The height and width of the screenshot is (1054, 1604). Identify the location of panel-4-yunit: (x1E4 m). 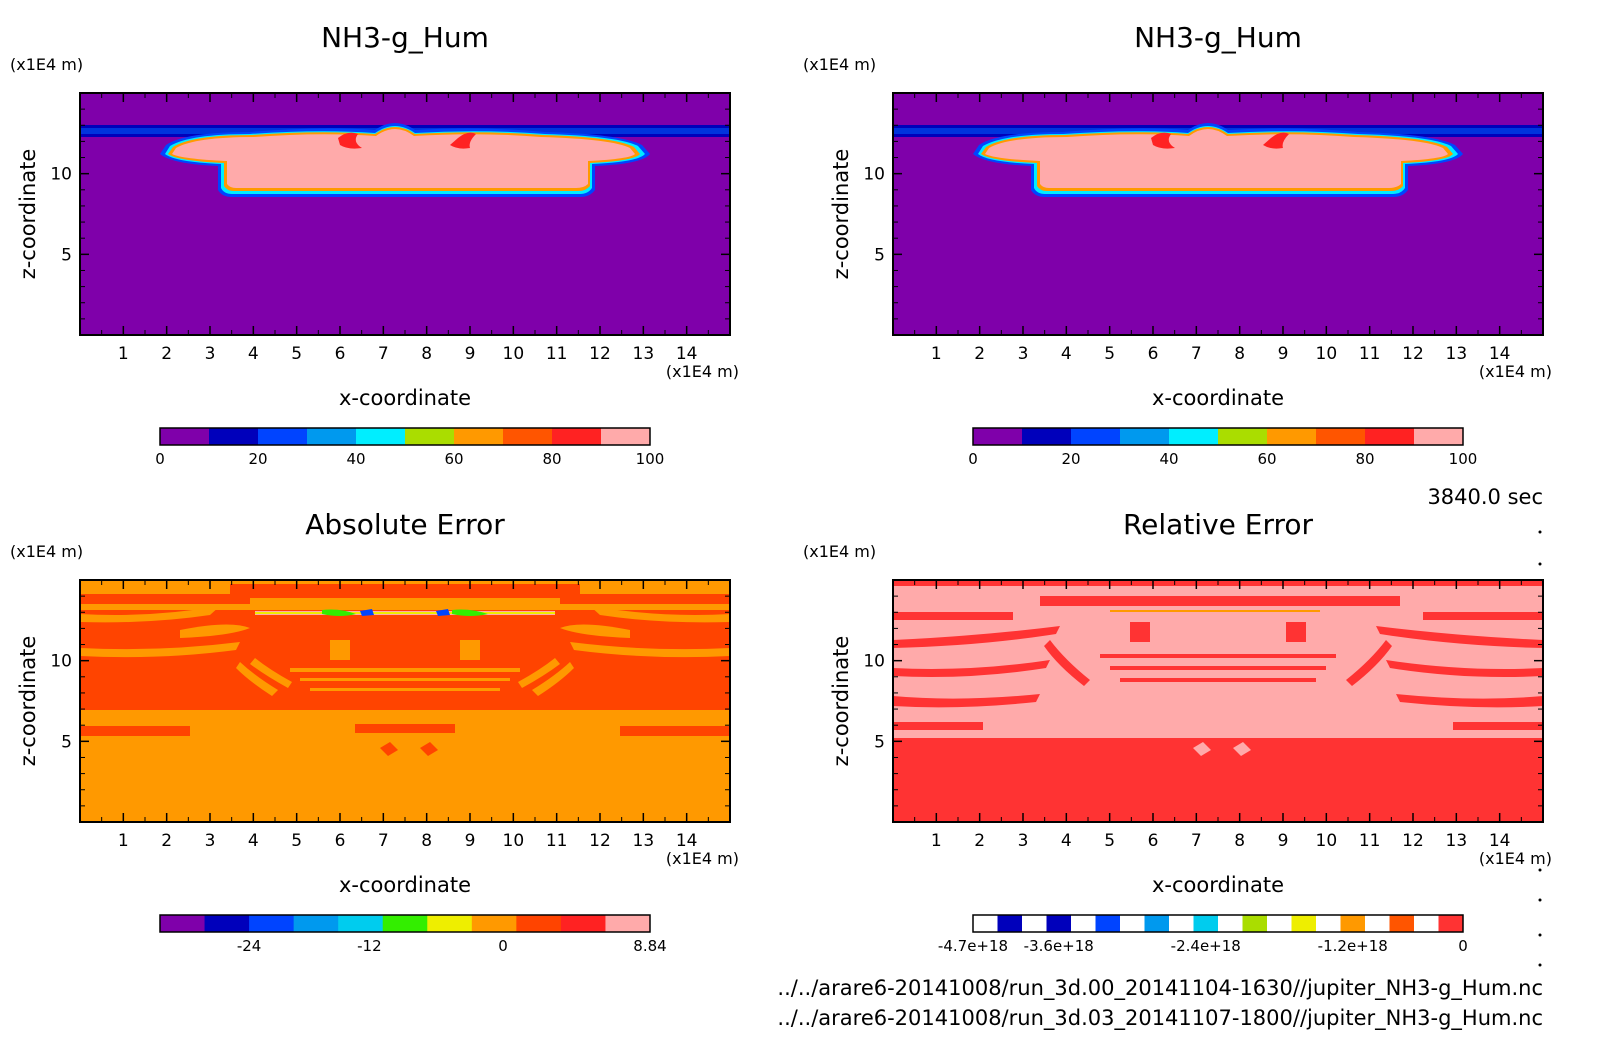
(839, 551).